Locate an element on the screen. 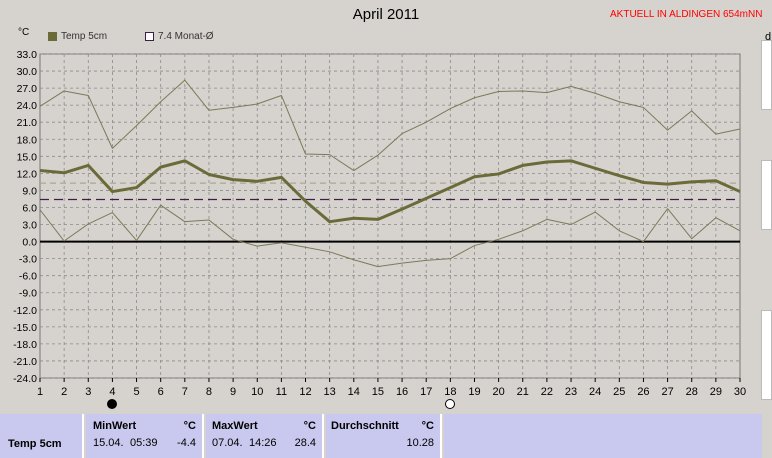 The height and width of the screenshot is (458, 772). y-tick-label: -24.0 is located at coordinates (25, 379).